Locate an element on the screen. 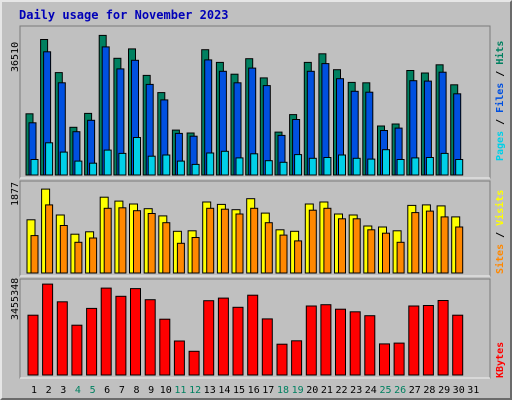 The width and height of the screenshot is (512, 400). day-label-13: 13 is located at coordinates (210, 390).